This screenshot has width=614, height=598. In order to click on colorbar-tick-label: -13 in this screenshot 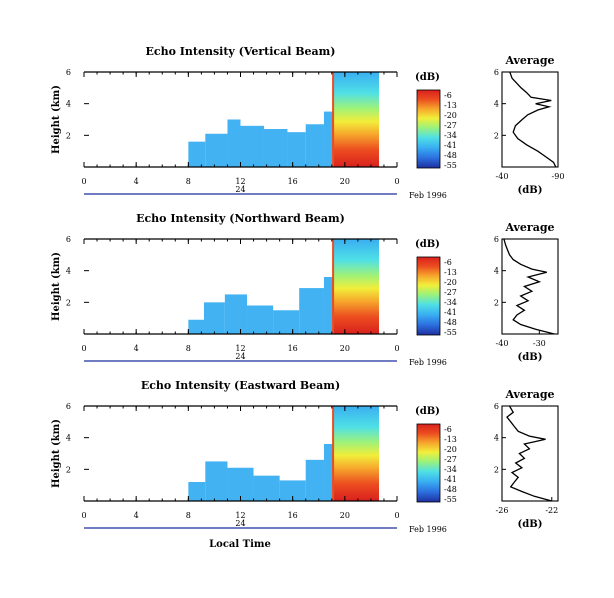, I will do `click(450, 272)`.